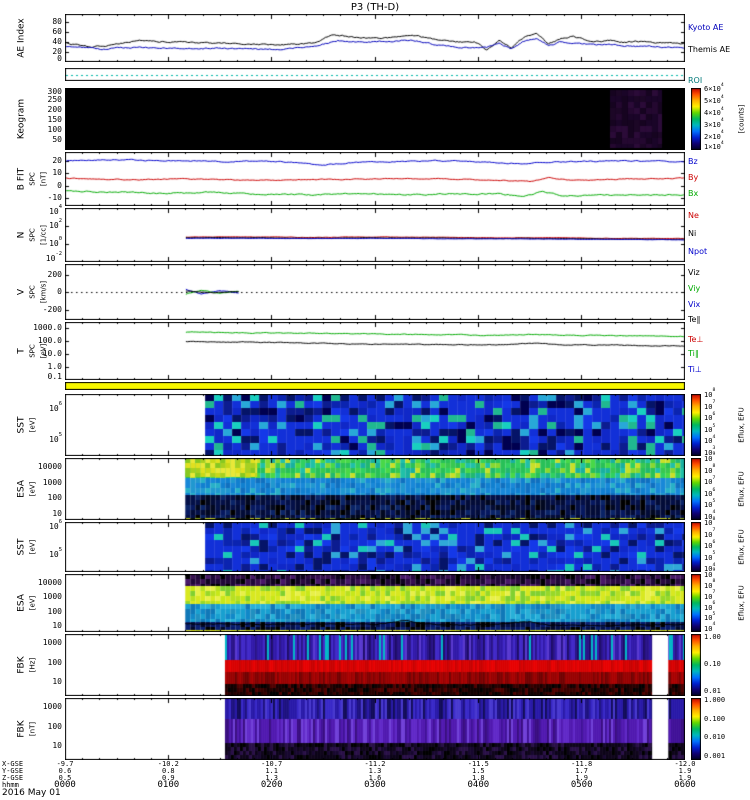 The width and height of the screenshot is (750, 800). I want to click on panel-sst_elec-ytick-0: 106, so click(55, 524).